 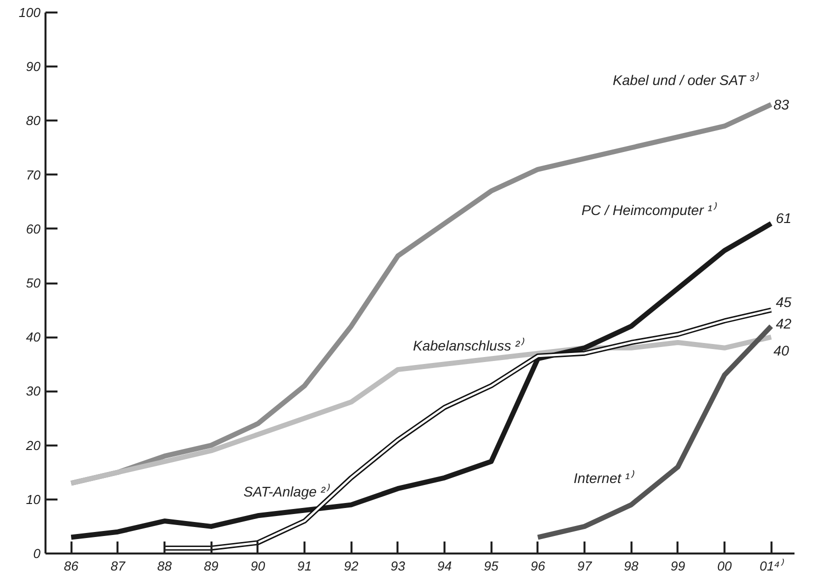 I want to click on x-tick-label: 93, so click(x=398, y=566).